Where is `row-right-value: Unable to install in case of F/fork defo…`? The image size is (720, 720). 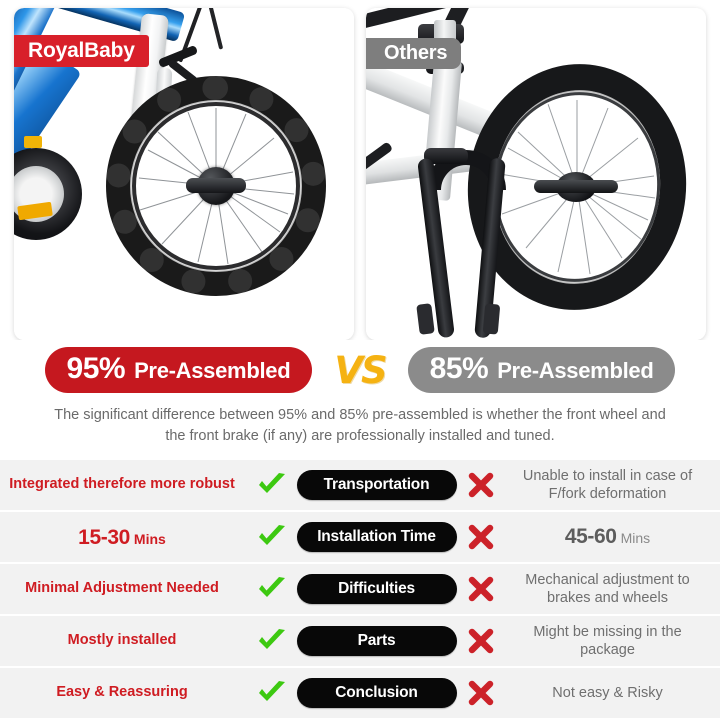 row-right-value: Unable to install in case of F/fork defo… is located at coordinates (607, 485).